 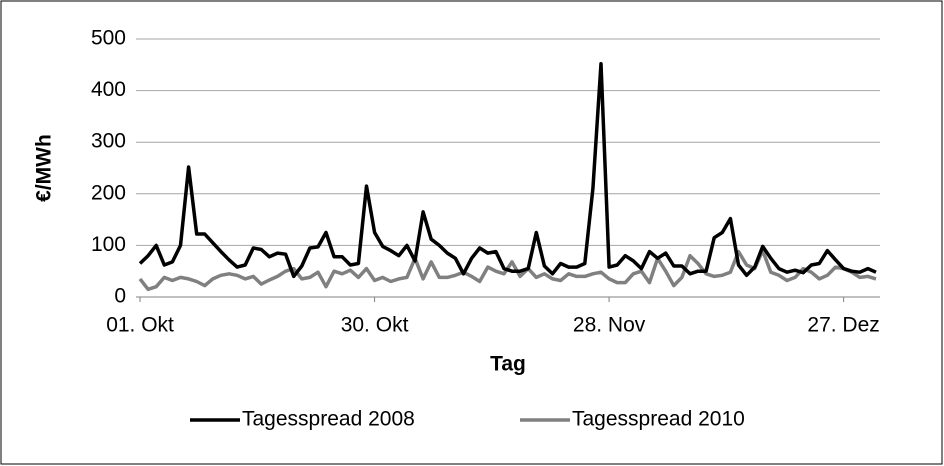 What do you see at coordinates (843, 325) in the screenshot?
I see `x-tick-label: 27. Dez` at bounding box center [843, 325].